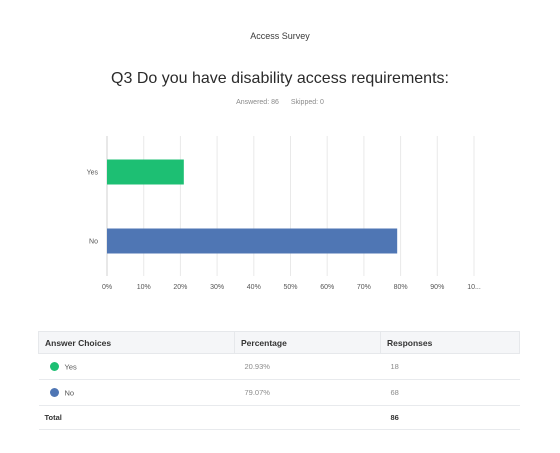  I want to click on x-tick-label: 60%, so click(327, 287).